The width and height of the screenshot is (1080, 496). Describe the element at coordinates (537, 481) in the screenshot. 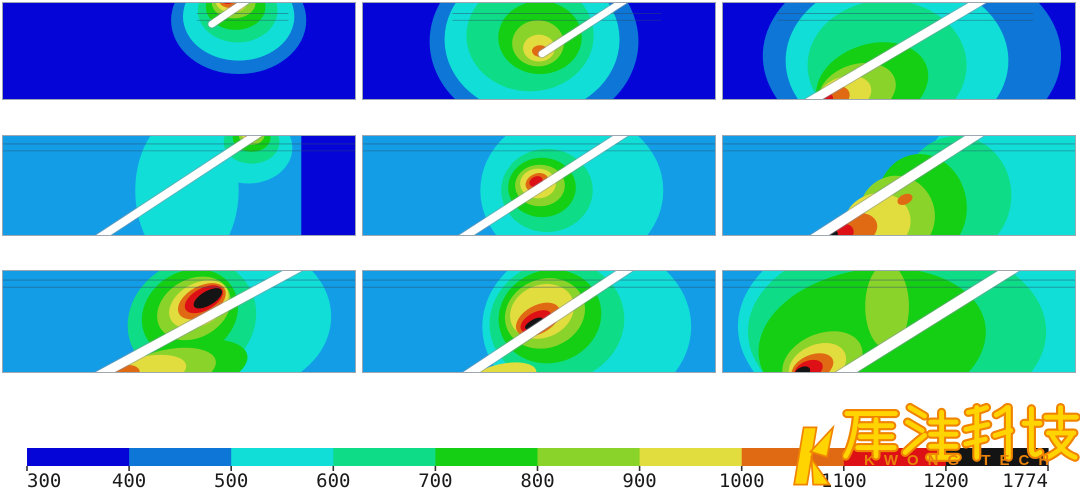

I see `colorbar-tick-label: 800` at that location.